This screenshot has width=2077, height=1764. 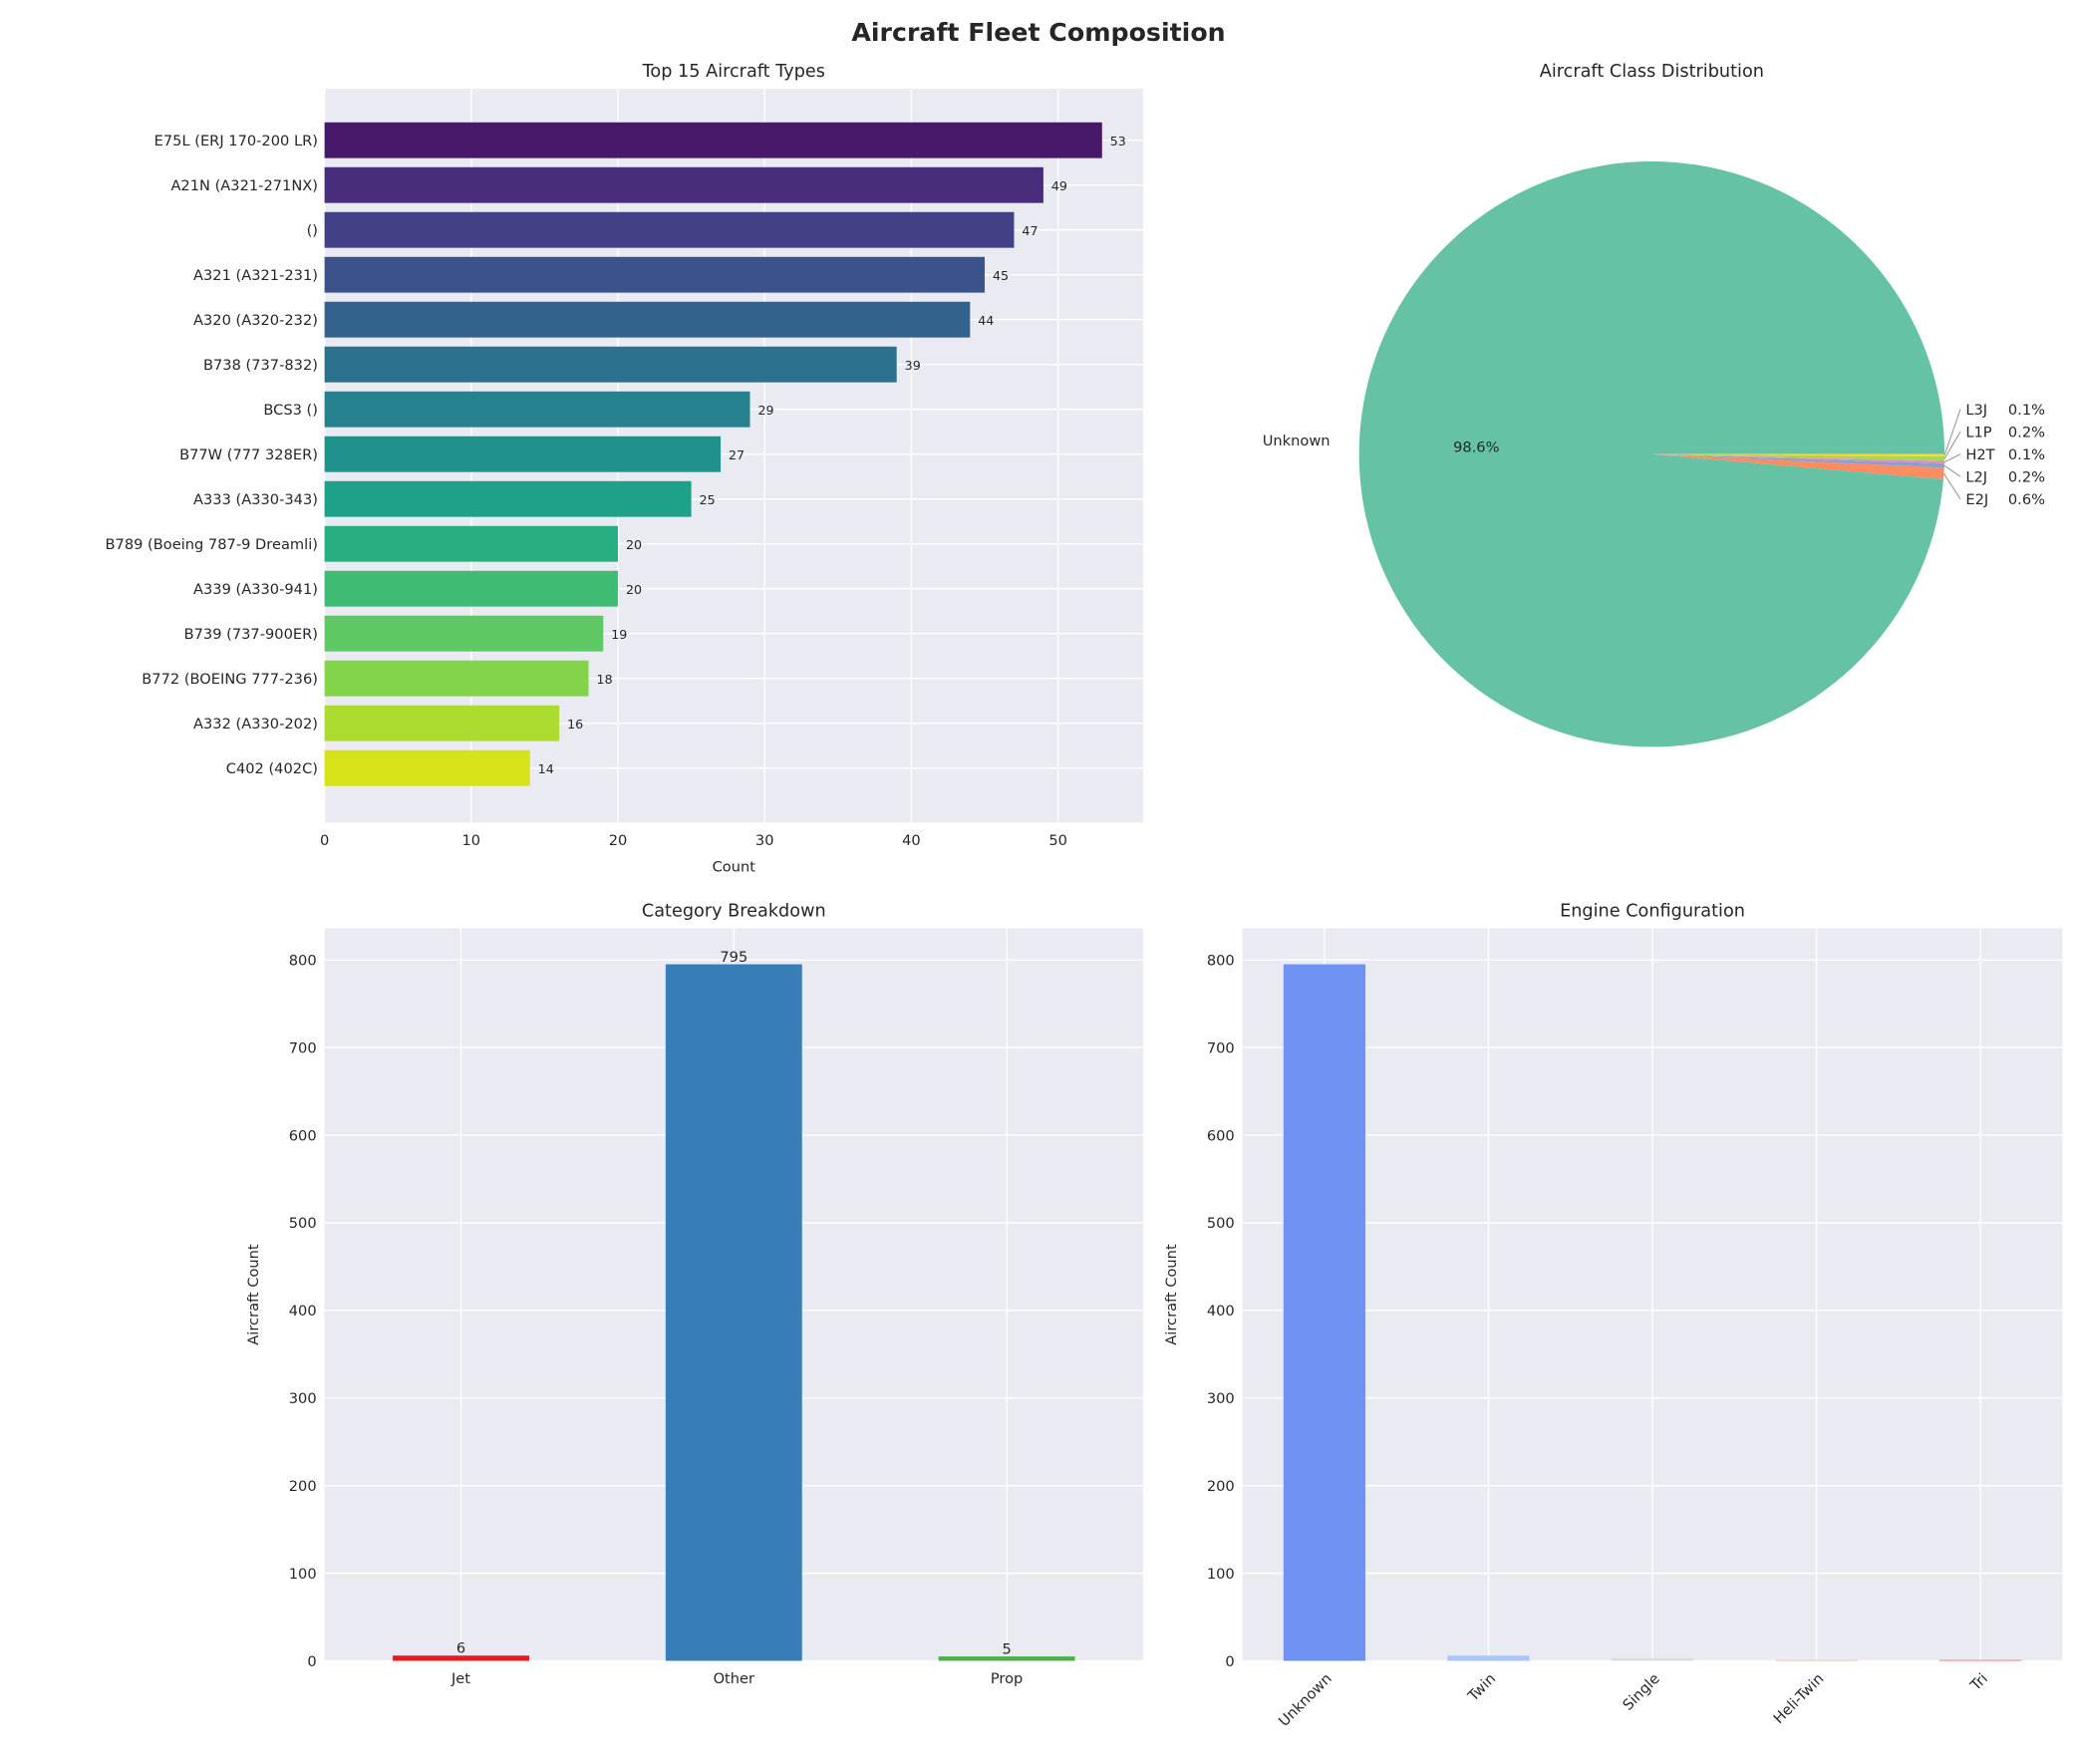 What do you see at coordinates (986, 320) in the screenshot?
I see `data-label: 44` at bounding box center [986, 320].